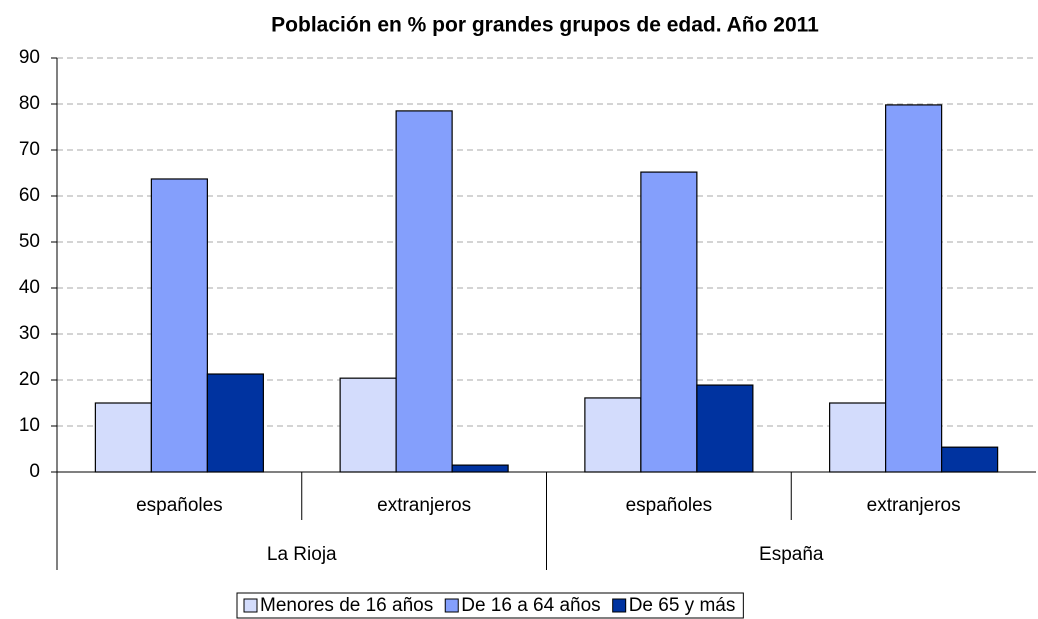 This screenshot has height=619, width=1038. I want to click on legend-box, so click(490, 605).